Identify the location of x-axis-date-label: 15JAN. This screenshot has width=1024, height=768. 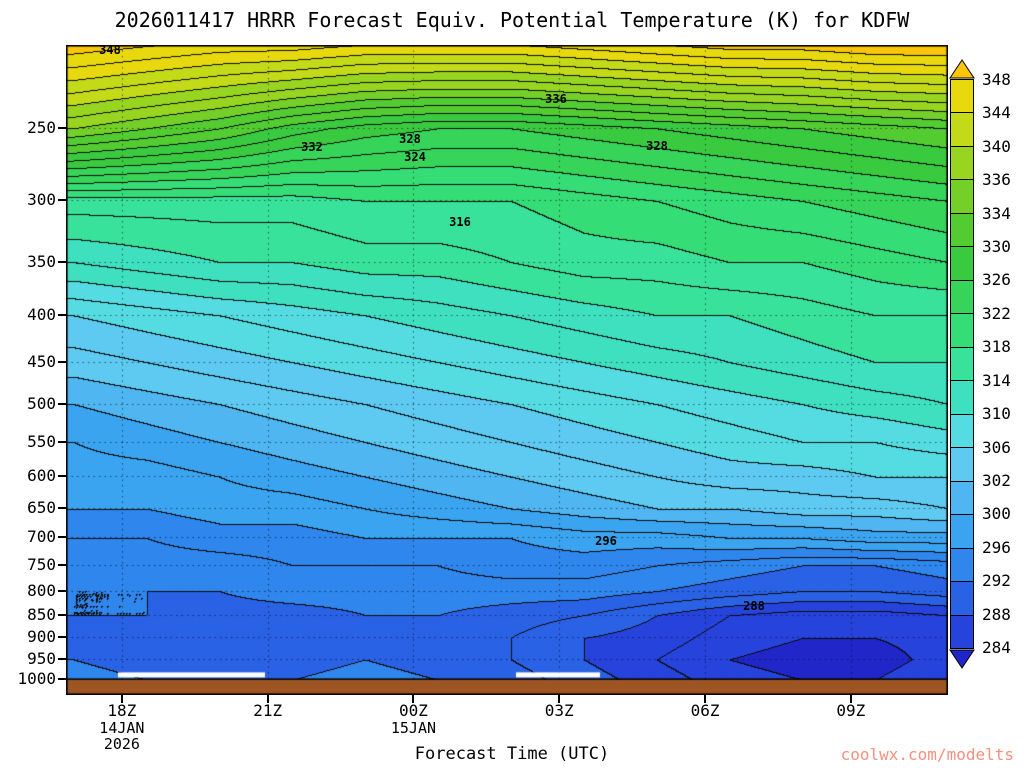
(413, 728).